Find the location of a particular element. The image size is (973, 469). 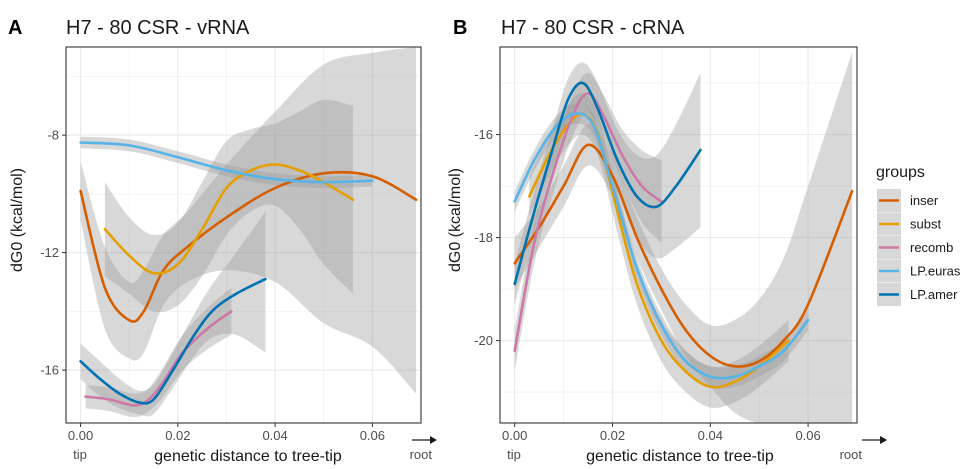

panel-a-letter: A is located at coordinates (15, 28).